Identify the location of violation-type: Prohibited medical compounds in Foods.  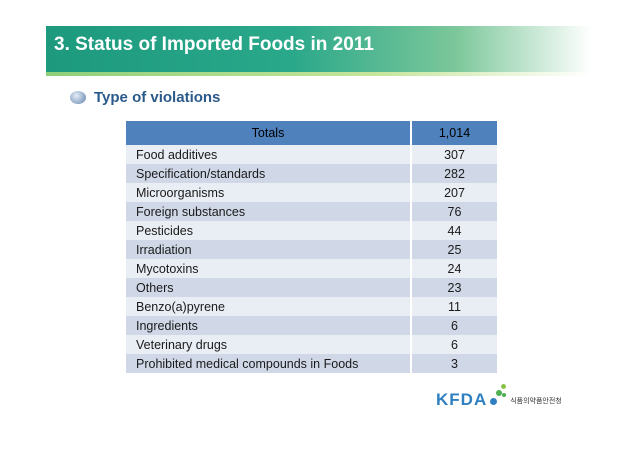
(269, 363).